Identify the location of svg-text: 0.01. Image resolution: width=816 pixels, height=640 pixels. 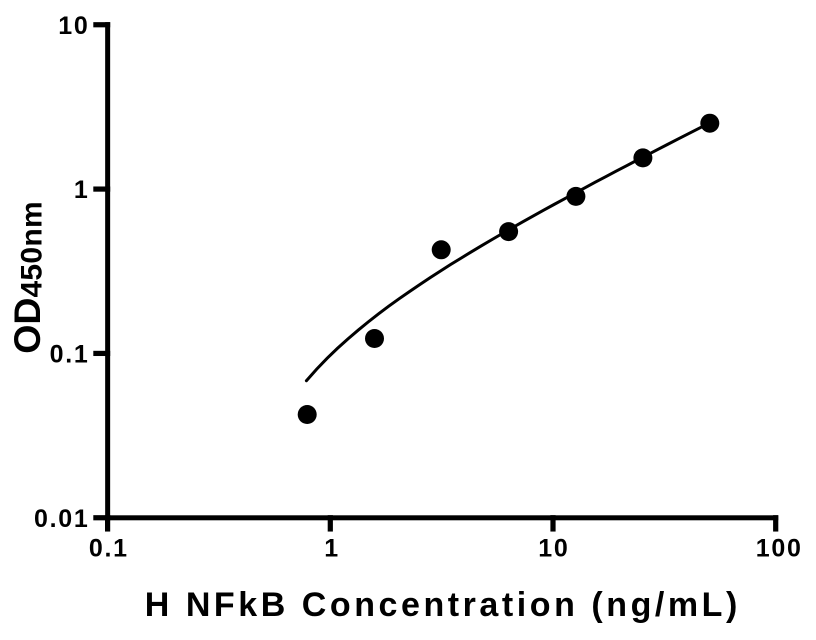
(61, 519).